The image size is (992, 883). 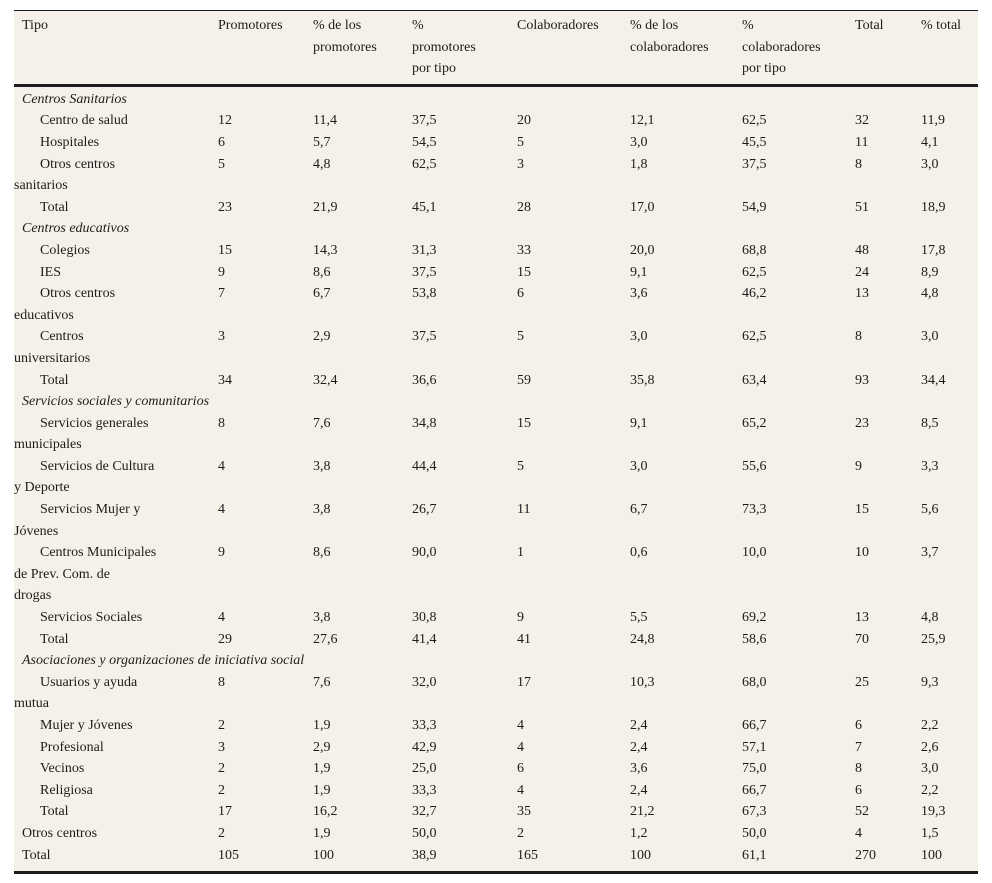 I want to click on cell-value: 63,4, so click(x=754, y=380).